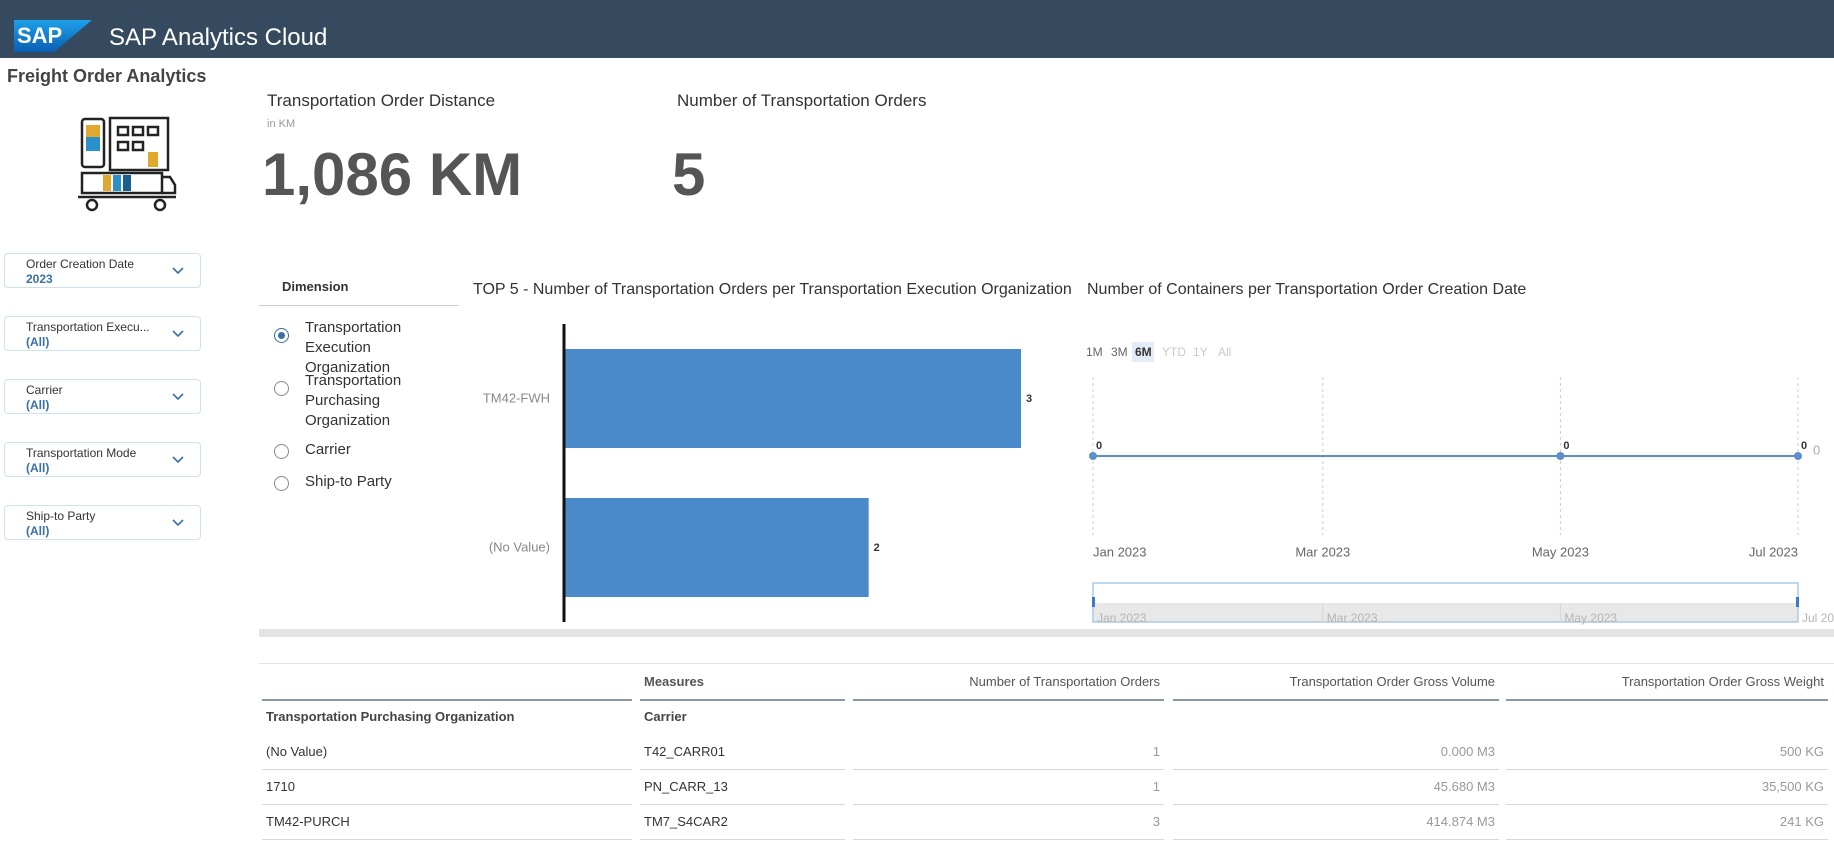  I want to click on navigator-label: Mar 2023, so click(1352, 618).